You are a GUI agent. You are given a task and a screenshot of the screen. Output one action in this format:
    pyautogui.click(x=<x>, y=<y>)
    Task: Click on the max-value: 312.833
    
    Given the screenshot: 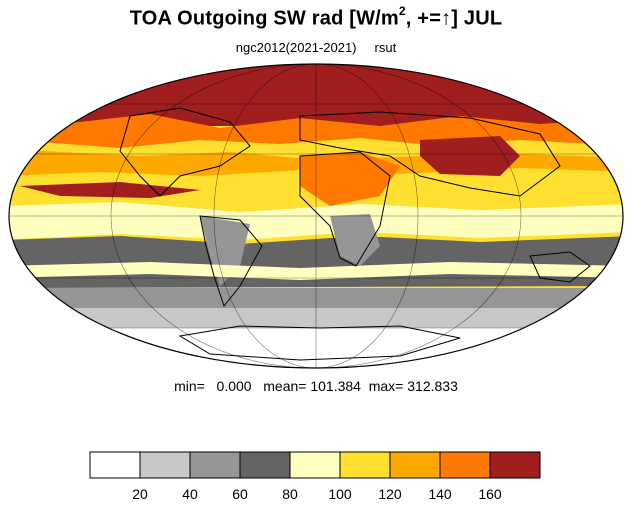 What is the action you would take?
    pyautogui.click(x=432, y=386)
    